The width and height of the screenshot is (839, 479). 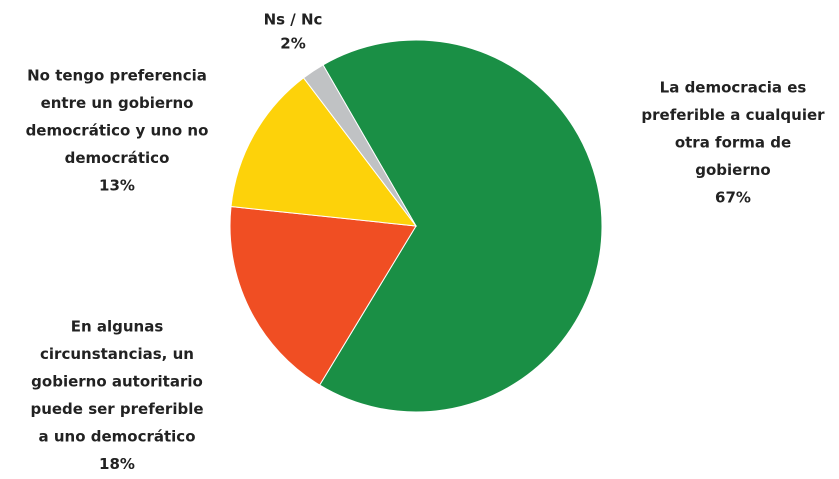 What do you see at coordinates (117, 186) in the screenshot?
I see `slice-value-label: 13%` at bounding box center [117, 186].